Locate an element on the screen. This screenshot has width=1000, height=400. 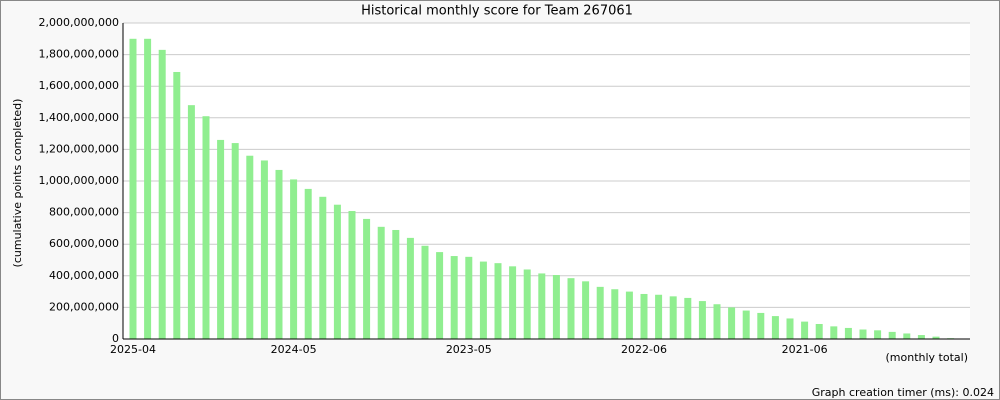
x-tick-label: 2024-05 is located at coordinates (294, 349).